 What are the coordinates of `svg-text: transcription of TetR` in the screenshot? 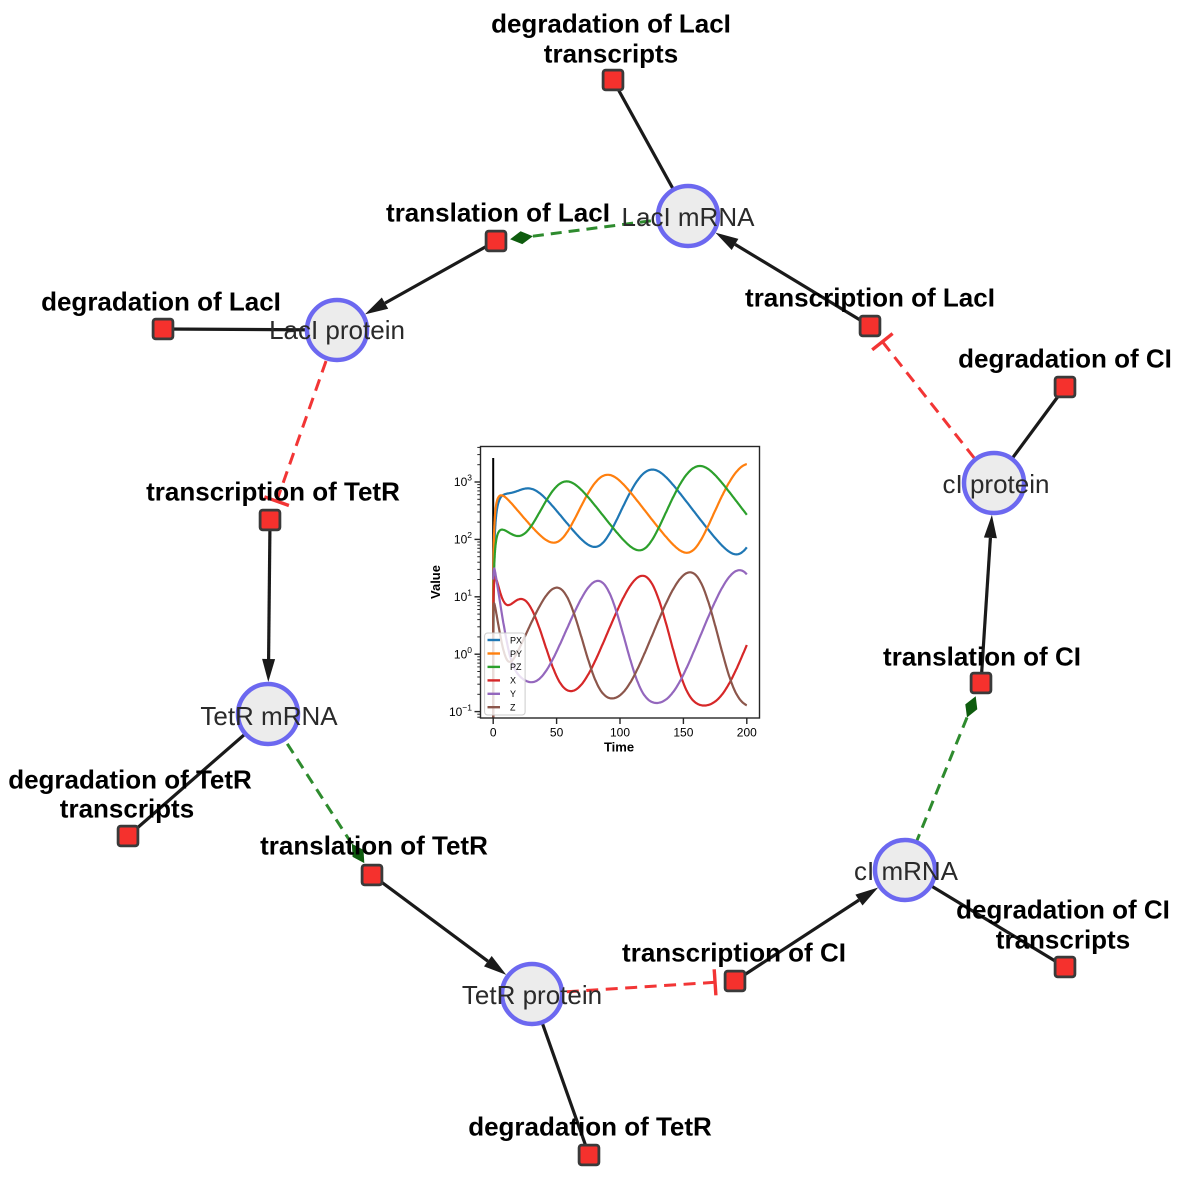 It's located at (273, 492).